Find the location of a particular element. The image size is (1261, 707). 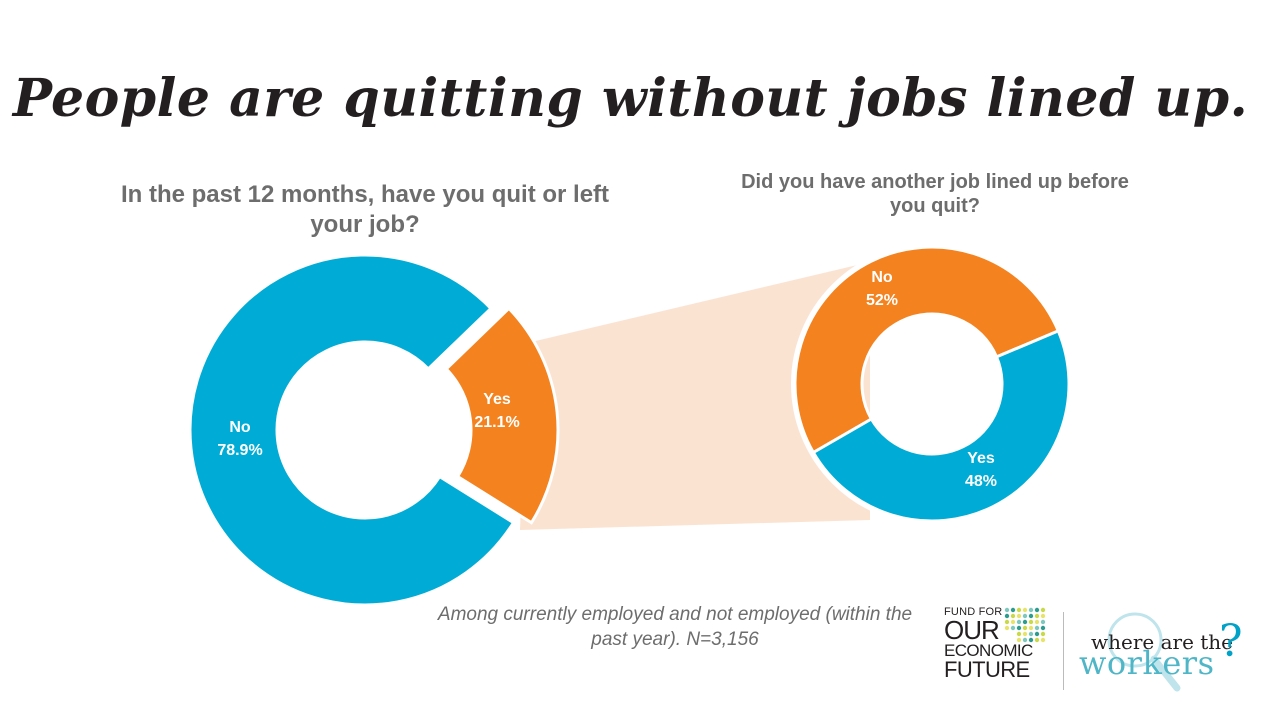

workers-logo-line2: workers is located at coordinates (1147, 663).